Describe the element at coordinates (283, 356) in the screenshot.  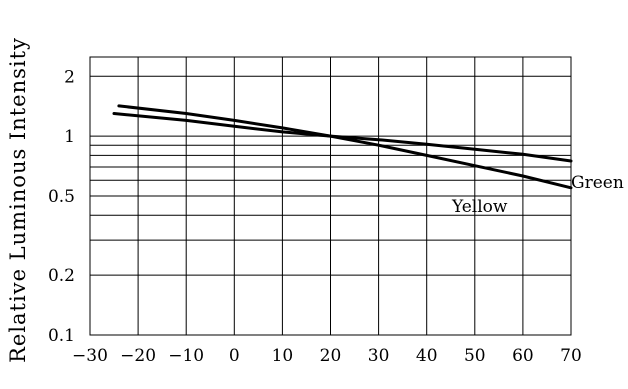
I see `x-tick-label: 10` at that location.